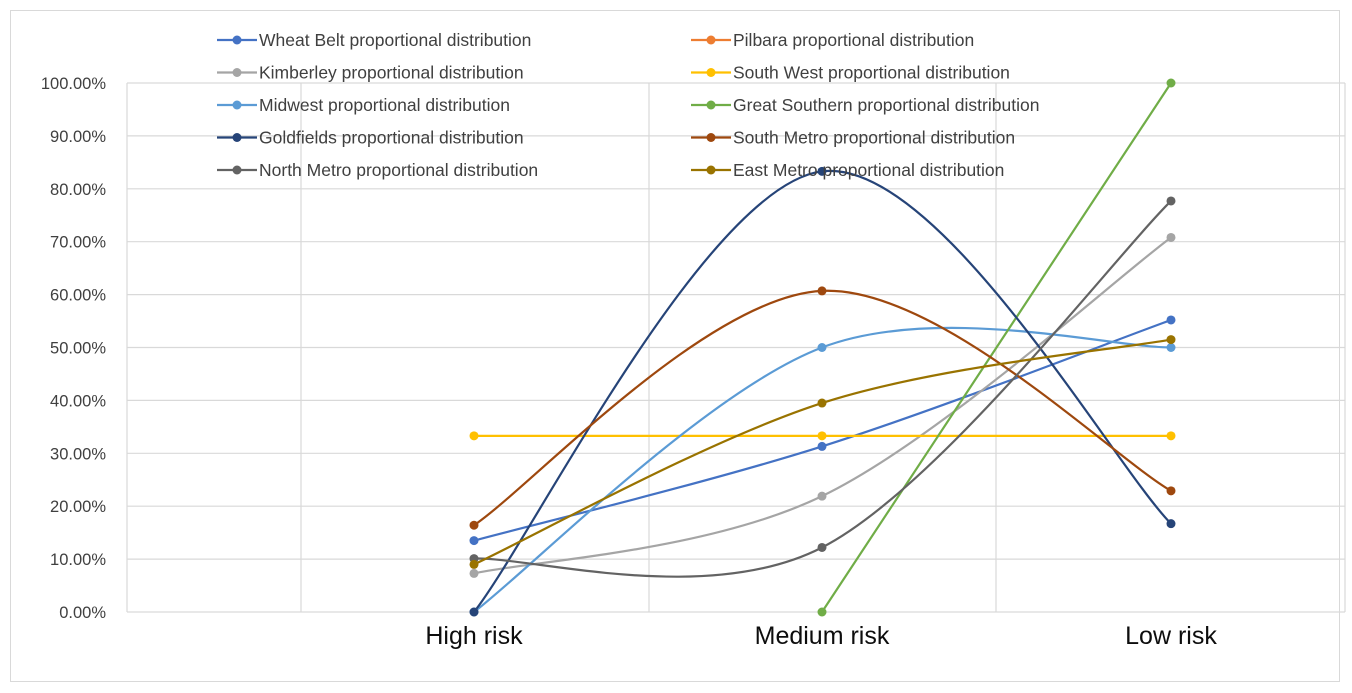 This screenshot has width=1352, height=693. What do you see at coordinates (73, 84) in the screenshot?
I see `y-tick-label: 100.00%` at bounding box center [73, 84].